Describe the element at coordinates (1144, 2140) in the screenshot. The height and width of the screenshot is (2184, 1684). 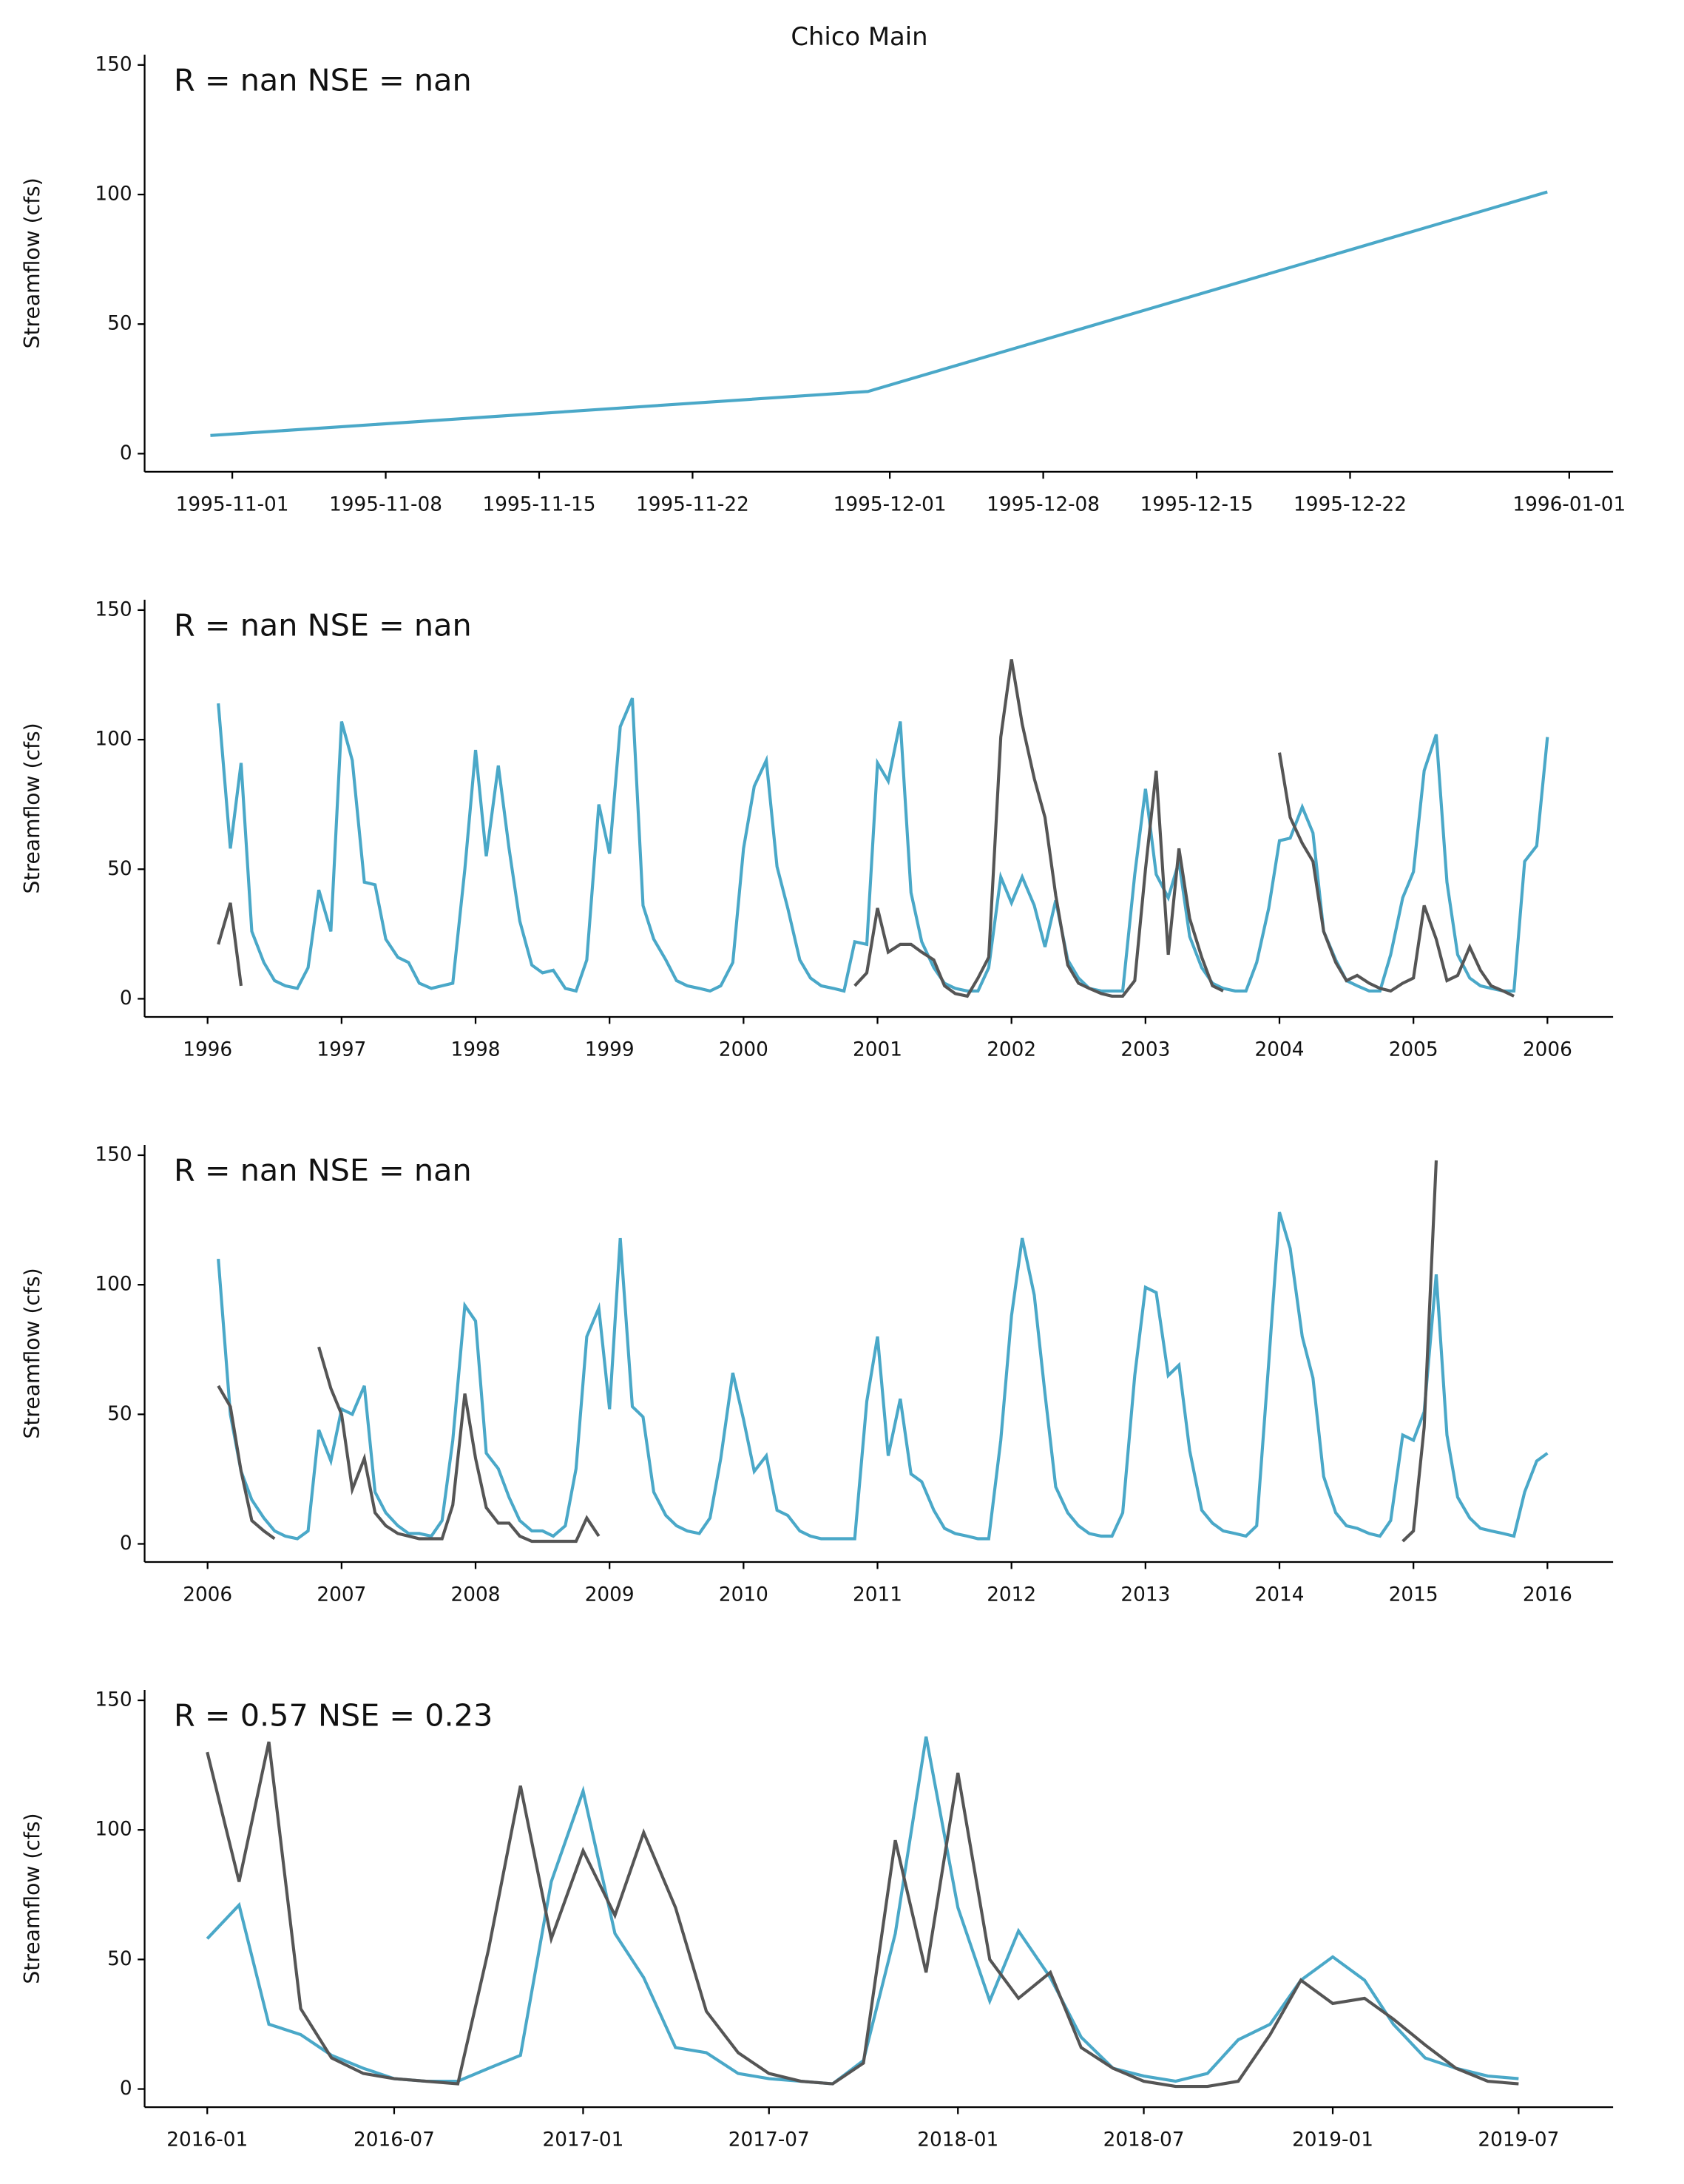
I see `x-tick-label: 2018-07` at that location.